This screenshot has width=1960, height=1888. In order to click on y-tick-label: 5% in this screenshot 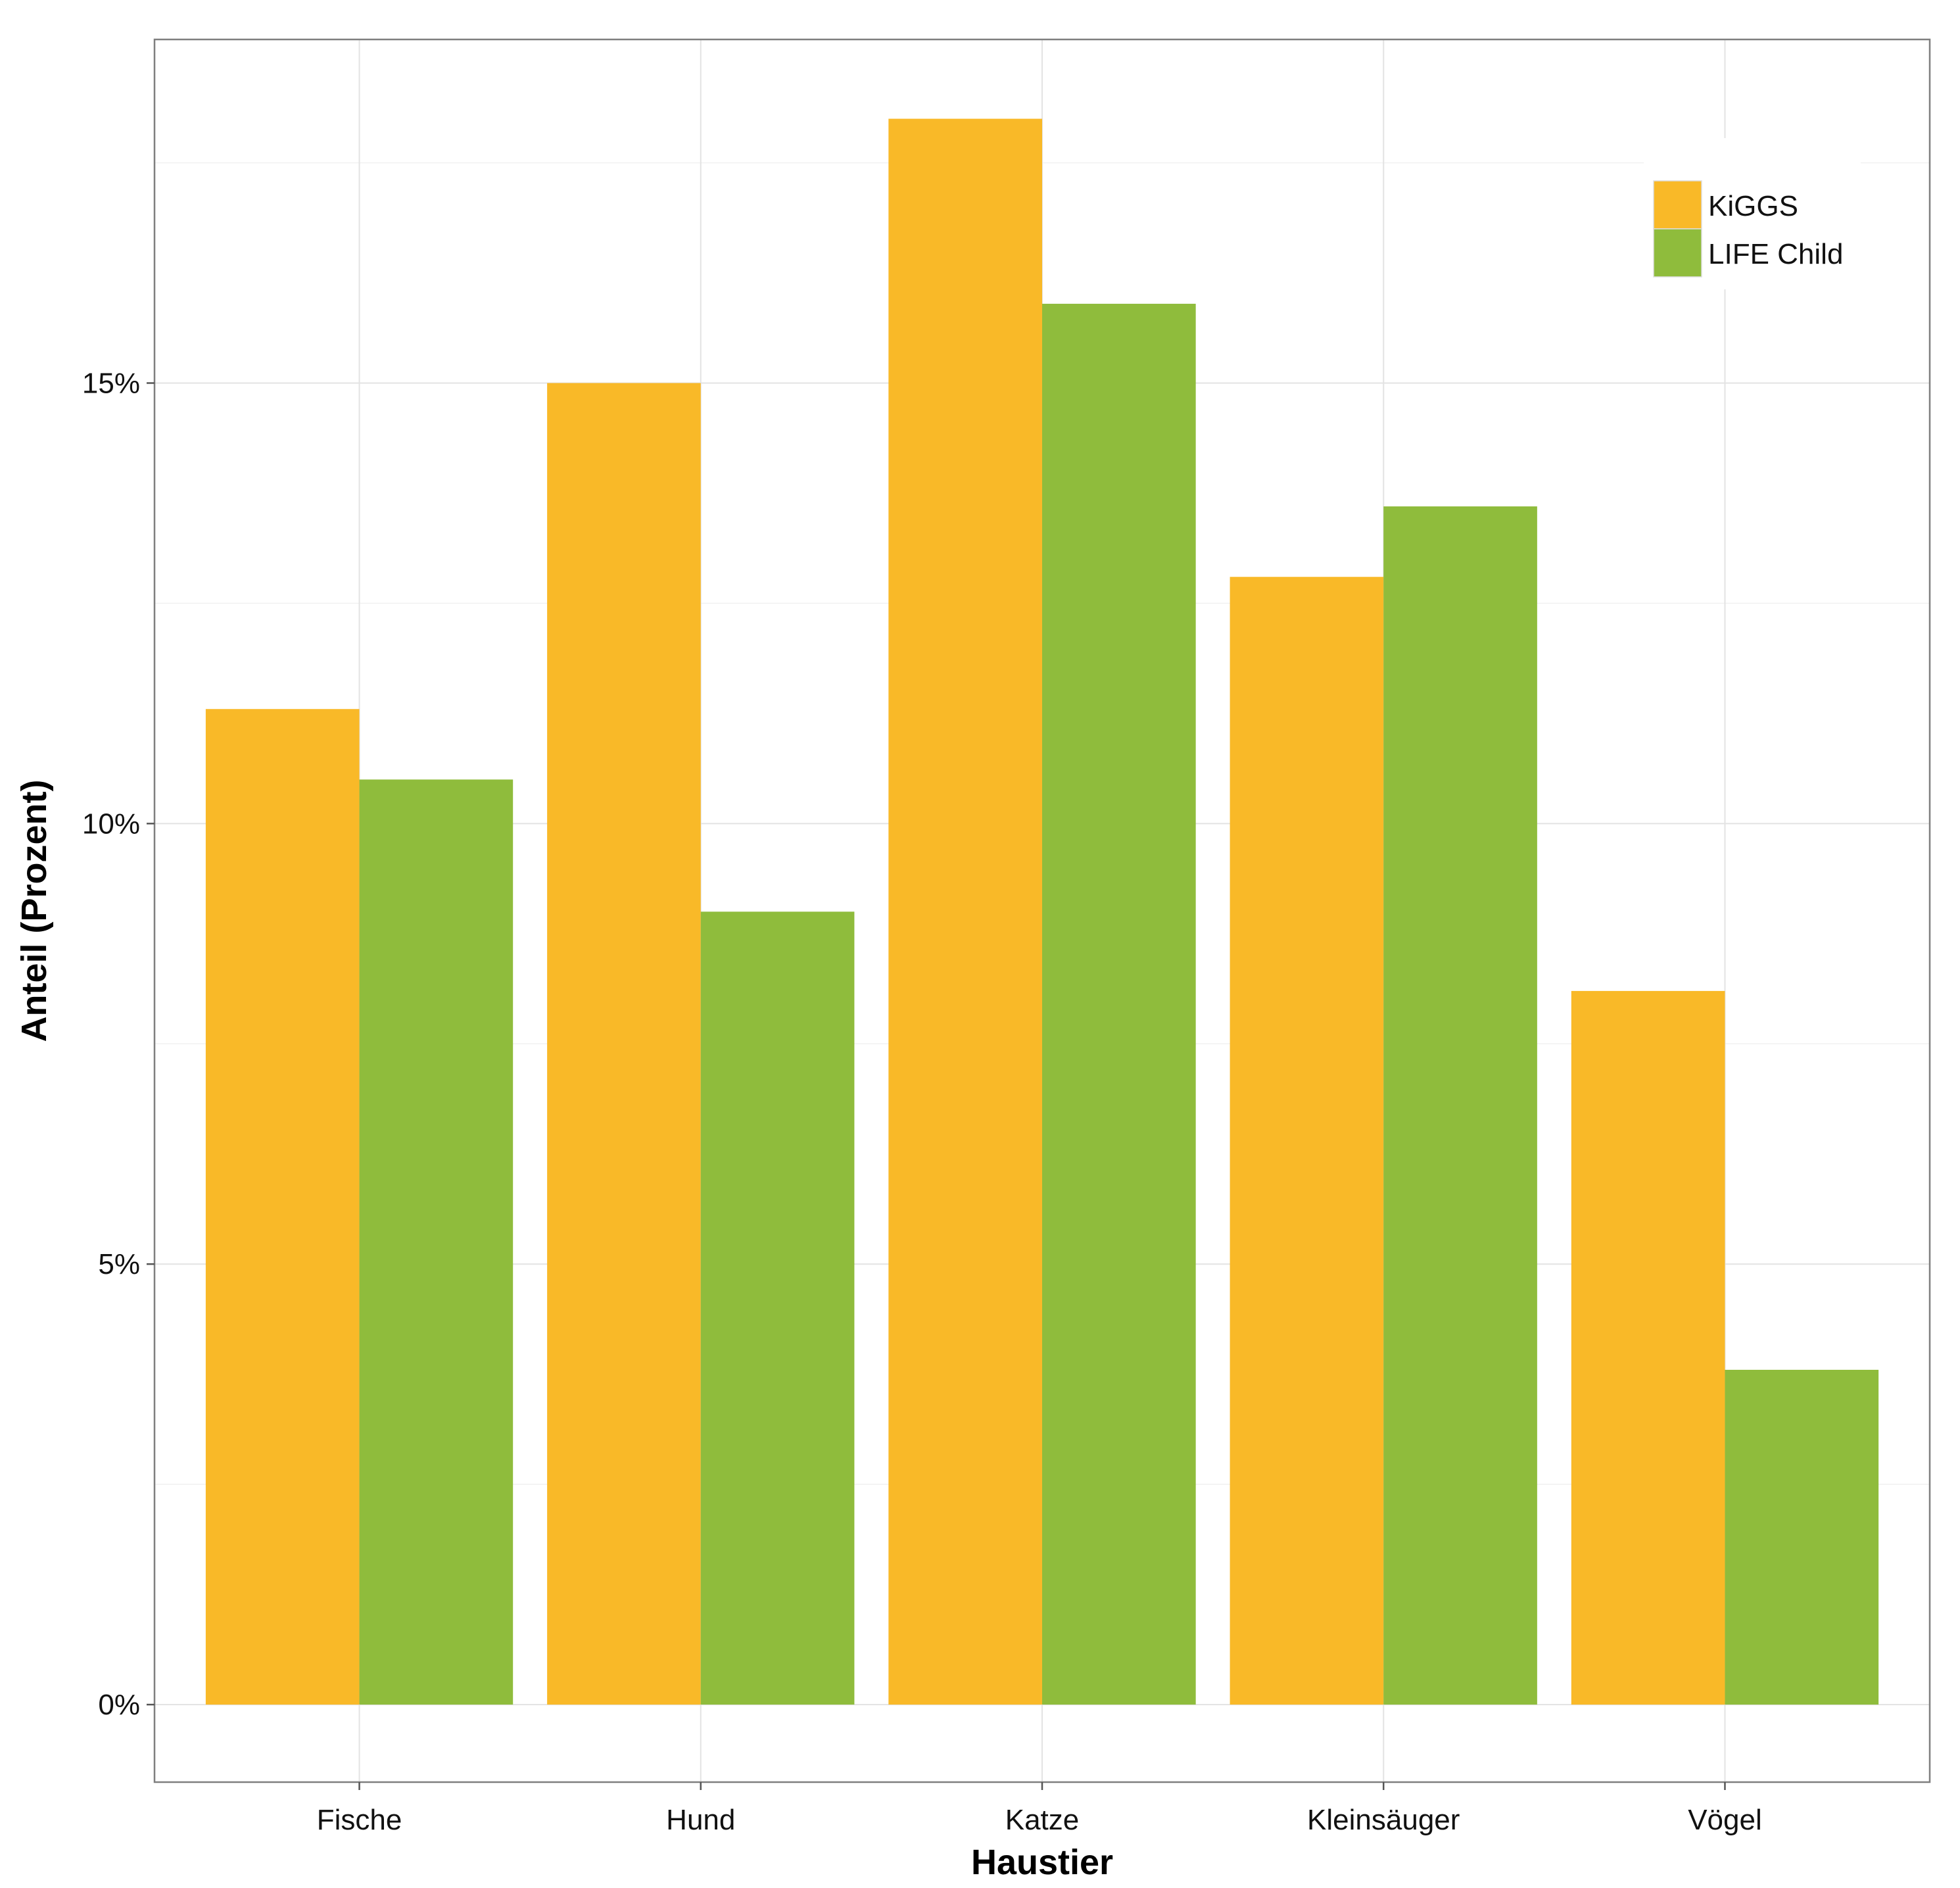, I will do `click(119, 1264)`.